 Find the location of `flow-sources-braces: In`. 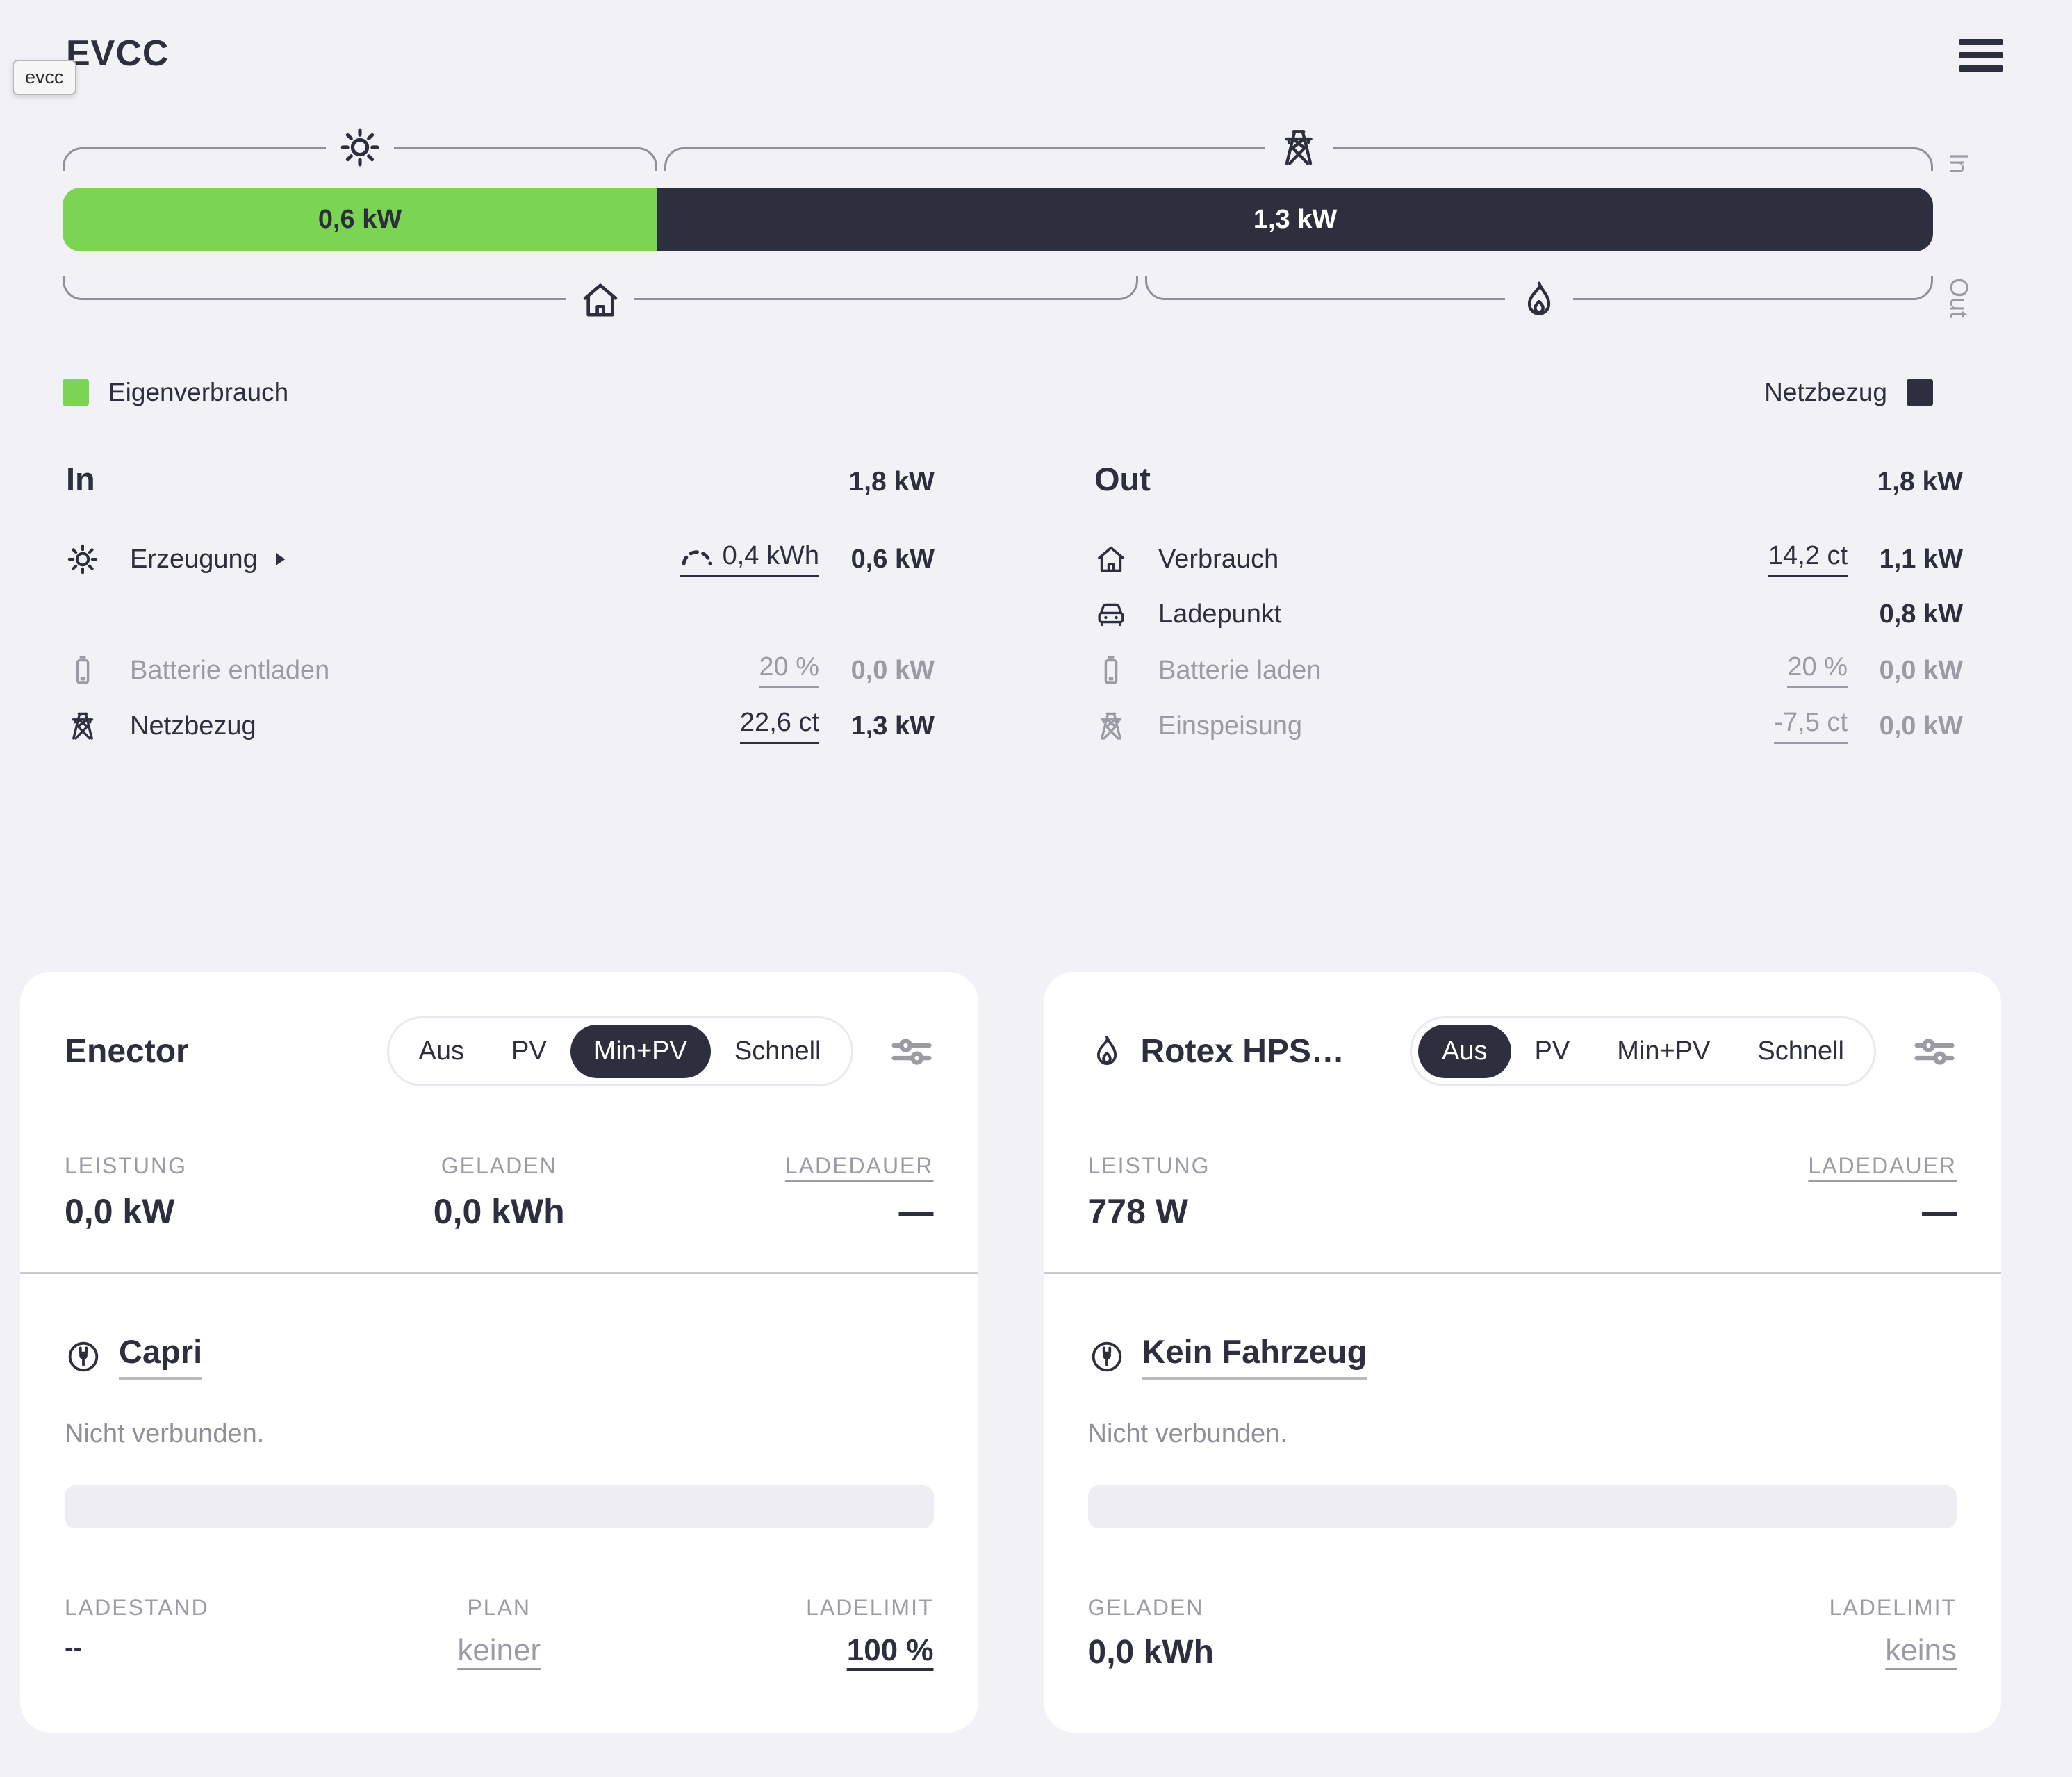

flow-sources-braces: In is located at coordinates (1018, 150).